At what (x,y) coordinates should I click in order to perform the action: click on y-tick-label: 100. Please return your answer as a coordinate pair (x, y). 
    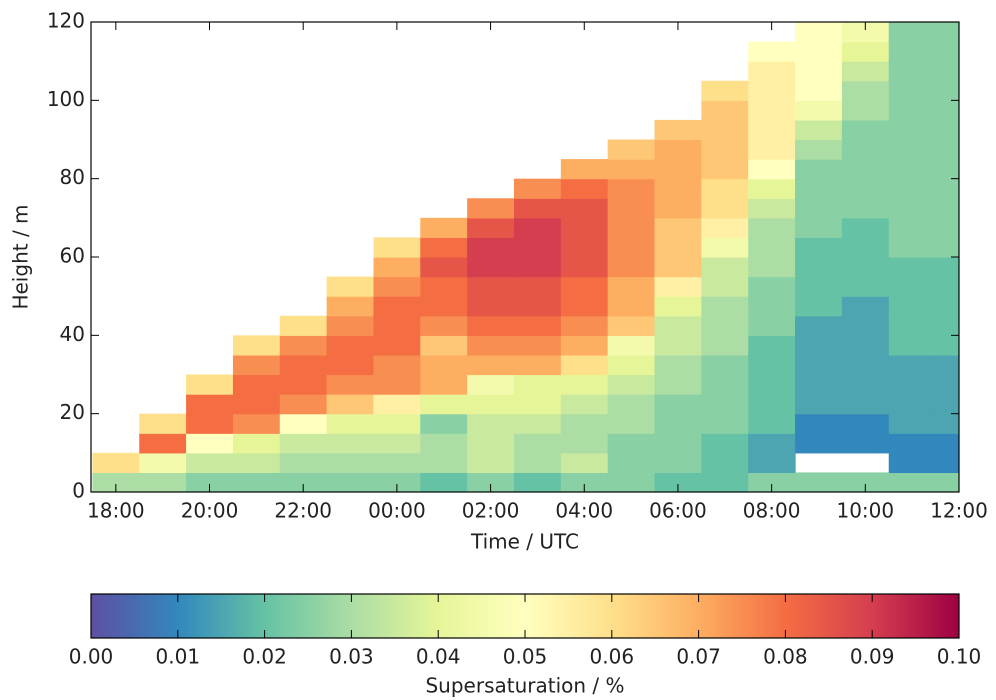
    Looking at the image, I should click on (66, 99).